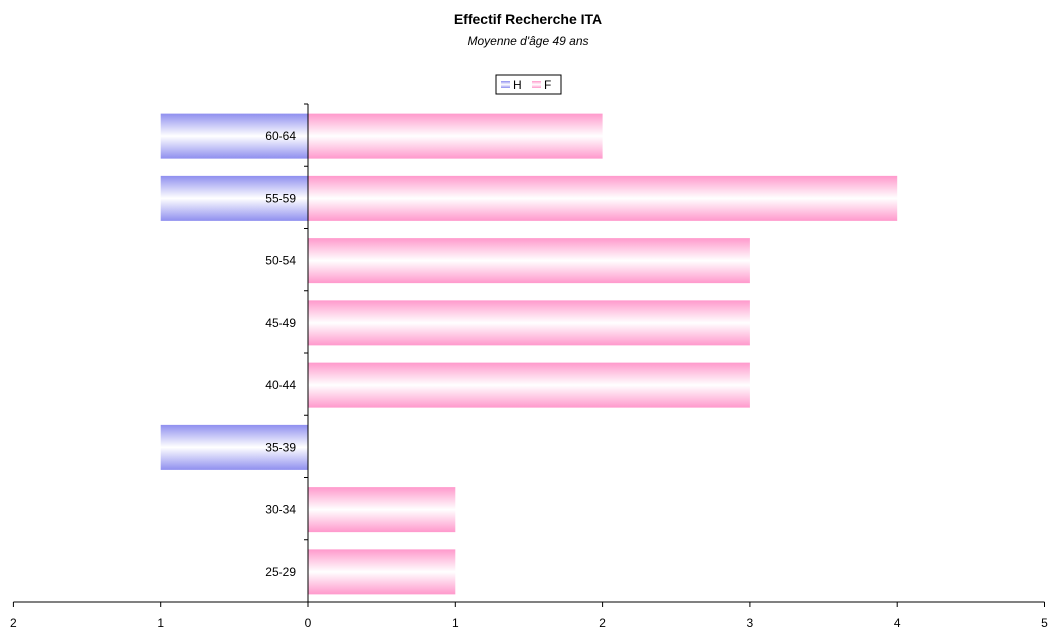  Describe the element at coordinates (528, 84) in the screenshot. I see `legend-box` at that location.